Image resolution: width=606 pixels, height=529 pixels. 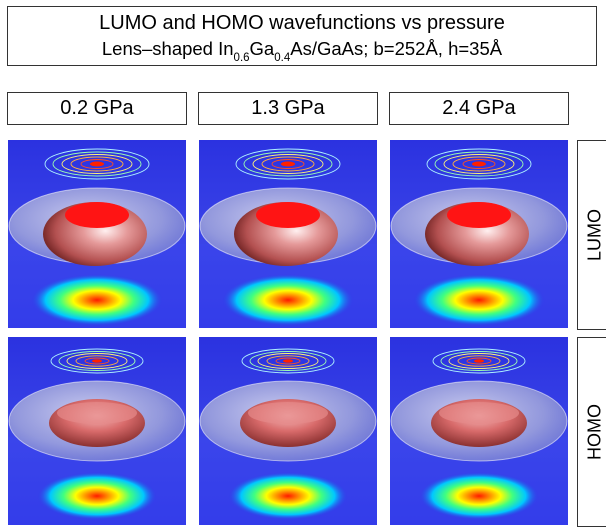 I want to click on row-label-lumo-text: LUMO, so click(x=594, y=235).